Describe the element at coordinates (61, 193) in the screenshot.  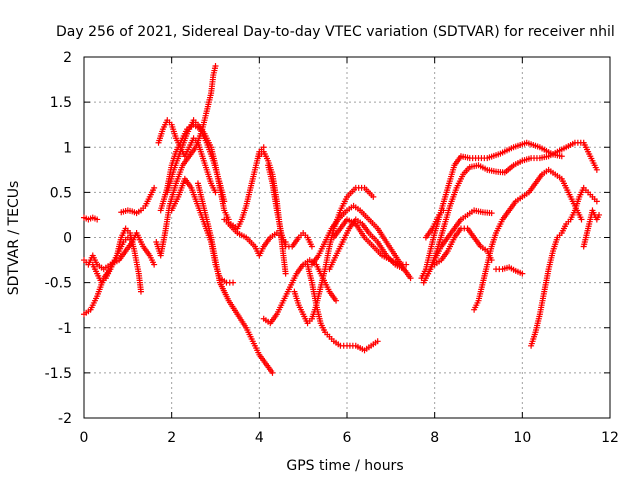
I see `y-tick-label: 0.5` at that location.